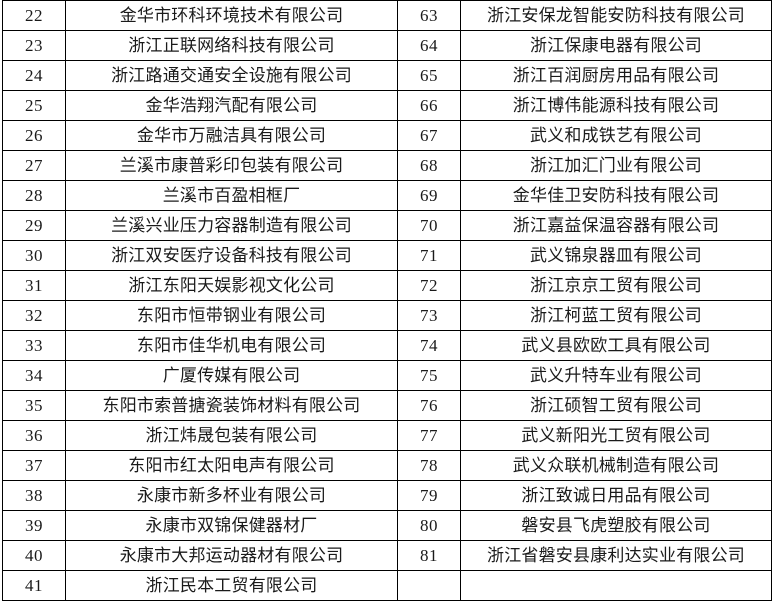  Describe the element at coordinates (231, 75) in the screenshot. I see `company-name-left: 浙江路通交通安全设施有限公司` at that location.